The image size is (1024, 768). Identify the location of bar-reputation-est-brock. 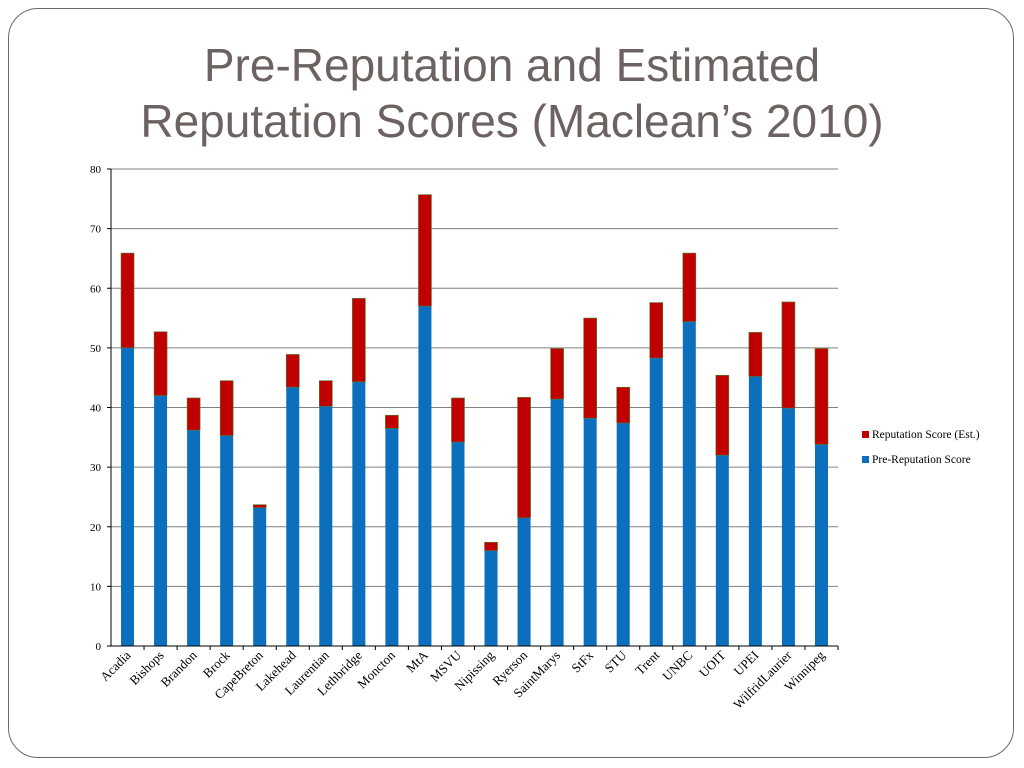
(226, 408).